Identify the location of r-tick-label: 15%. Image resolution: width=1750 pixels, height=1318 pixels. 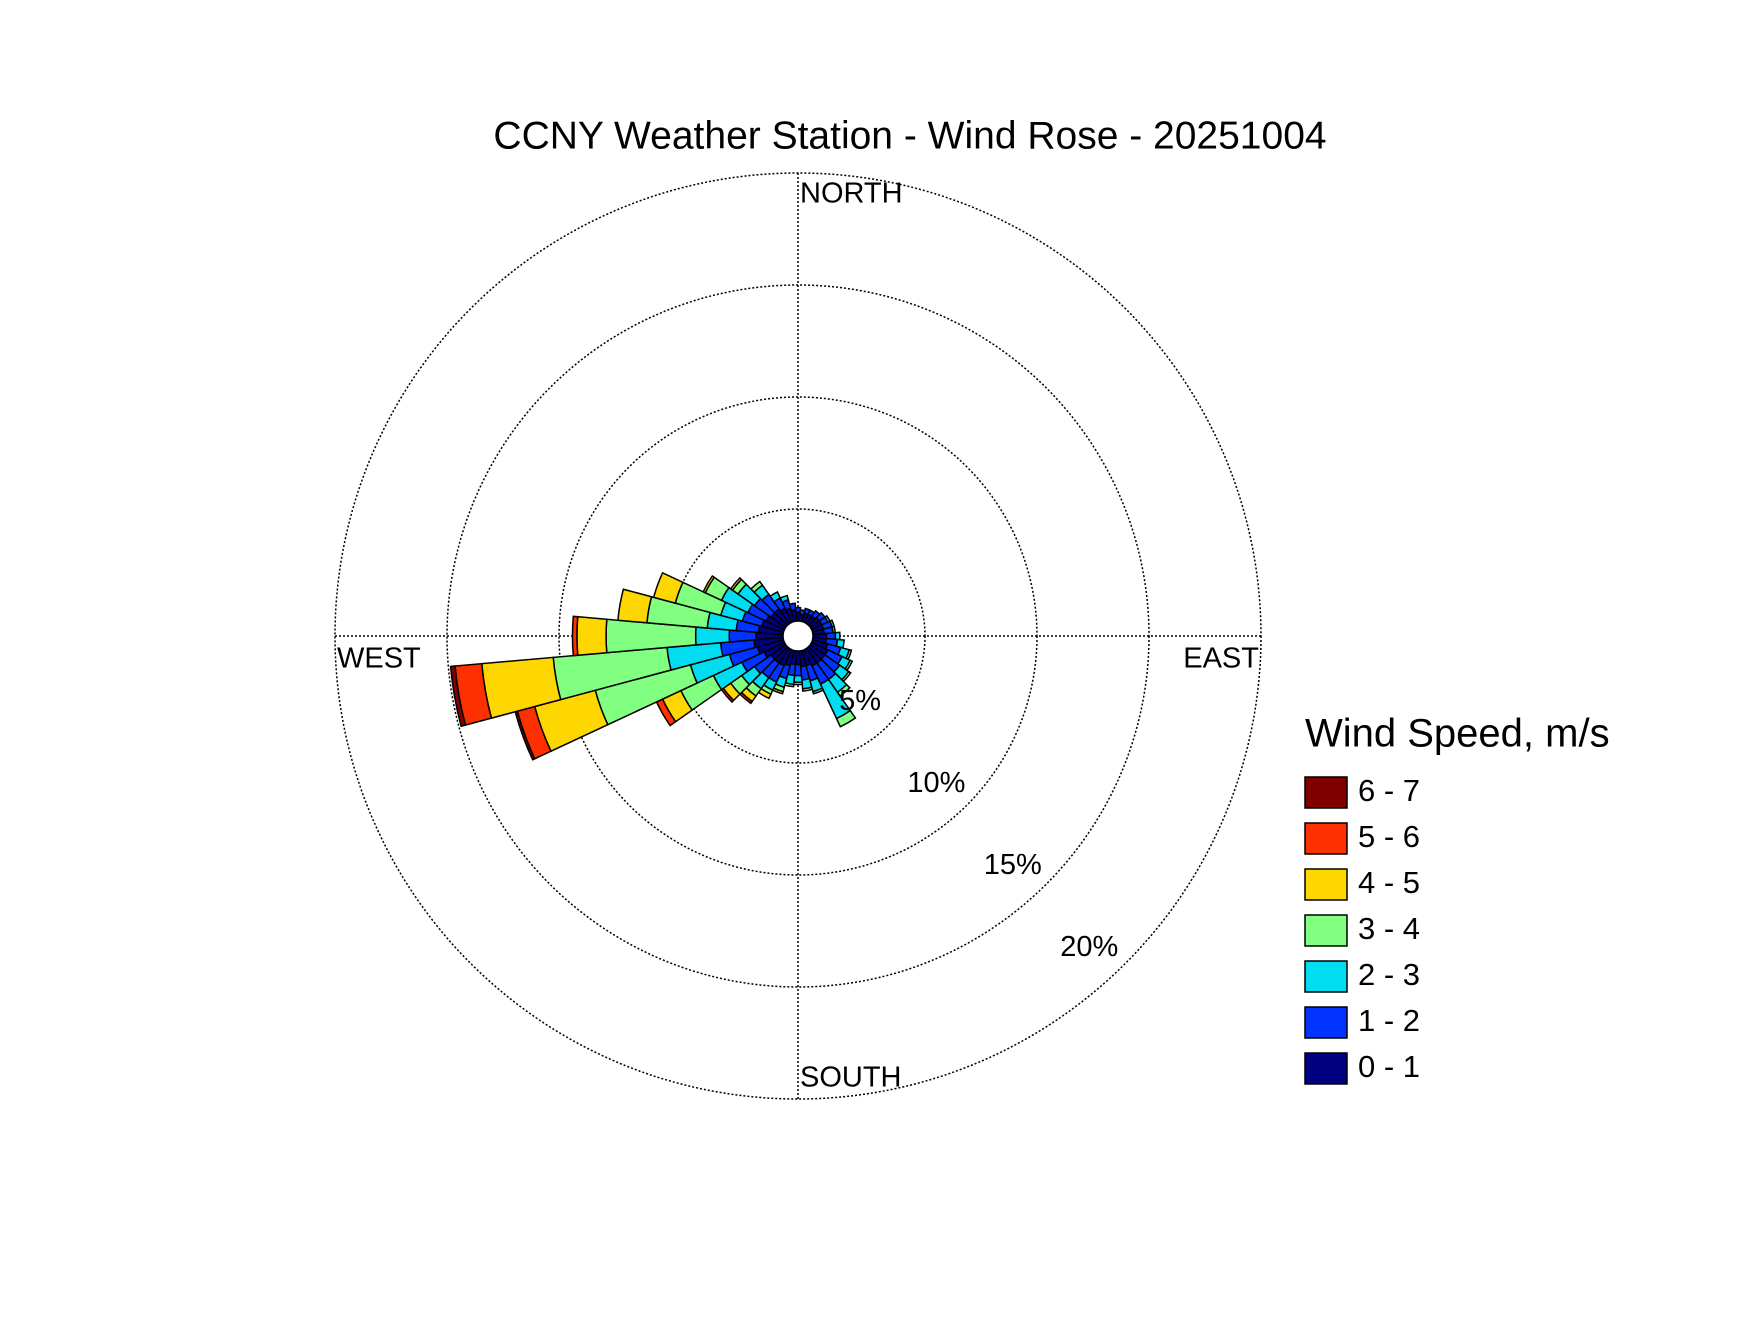
(1013, 865).